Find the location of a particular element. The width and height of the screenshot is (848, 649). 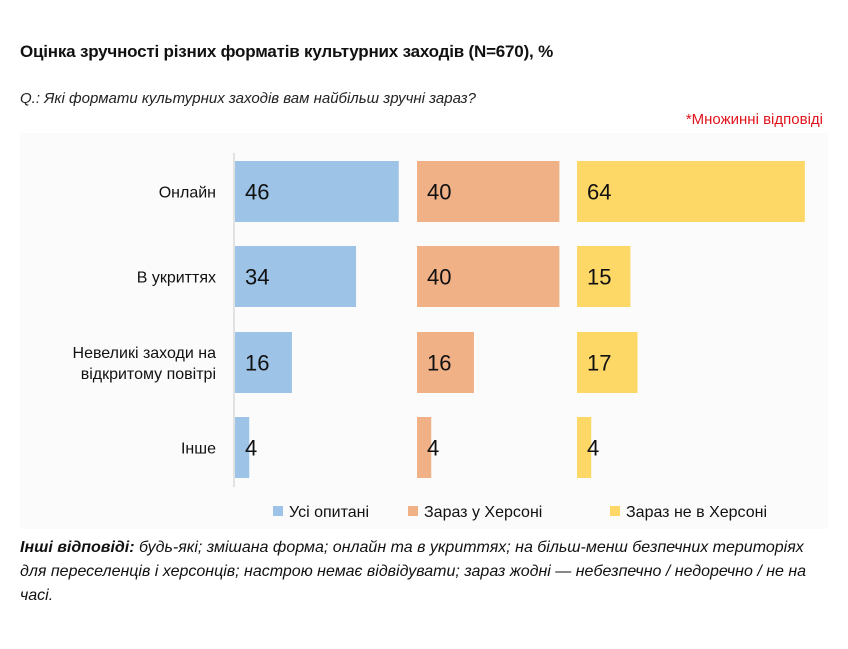

category-label-line: В укриттях is located at coordinates (176, 278).